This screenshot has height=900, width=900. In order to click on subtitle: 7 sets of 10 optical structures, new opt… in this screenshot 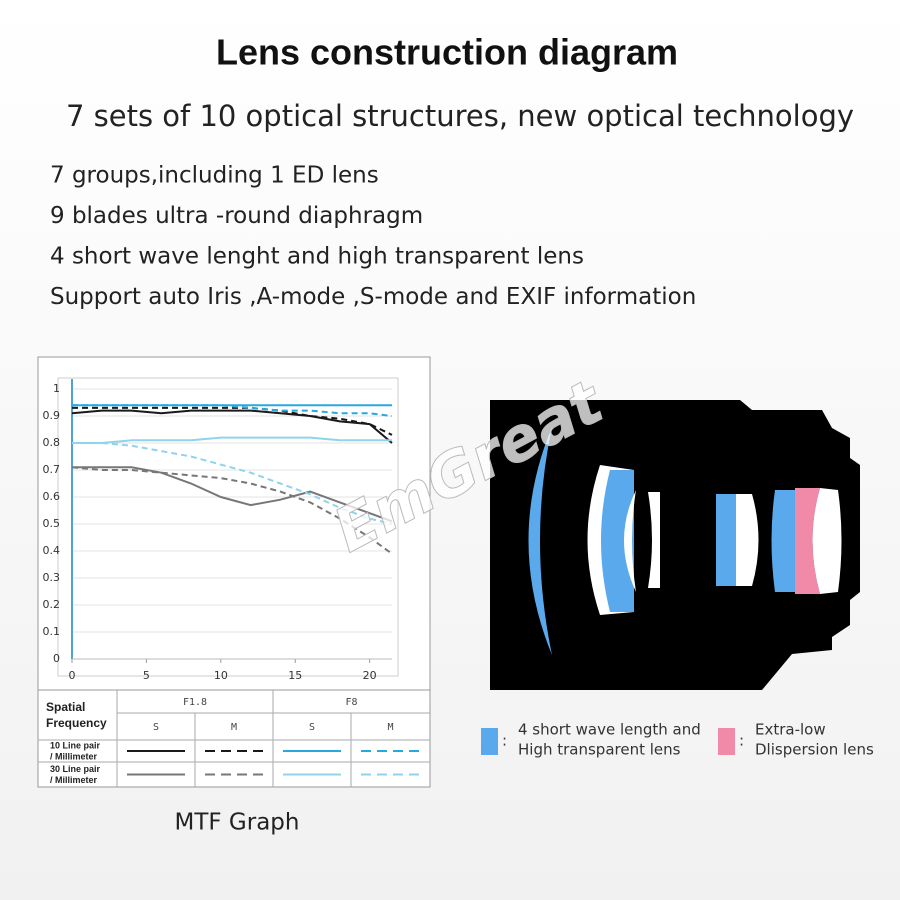, I will do `click(460, 116)`.